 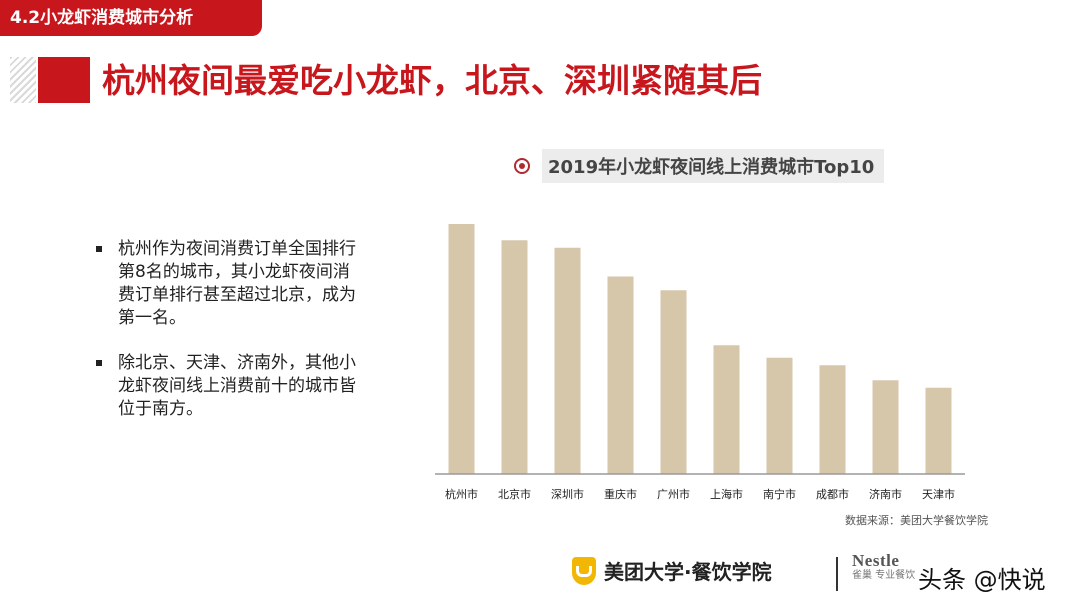 What do you see at coordinates (885, 494) in the screenshot?
I see `x-tick-label: 济南市` at bounding box center [885, 494].